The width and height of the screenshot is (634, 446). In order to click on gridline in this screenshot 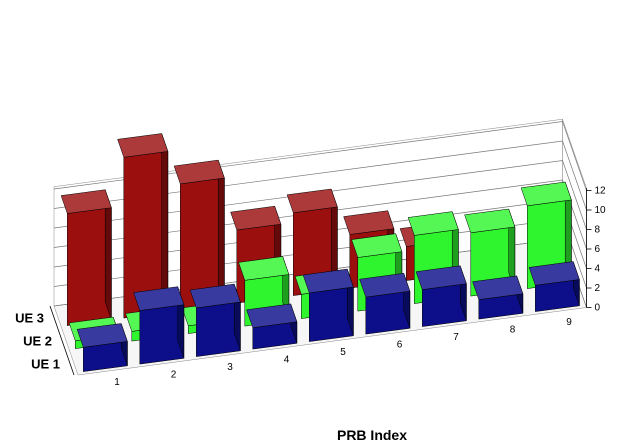, I will do `click(320, 156)`.